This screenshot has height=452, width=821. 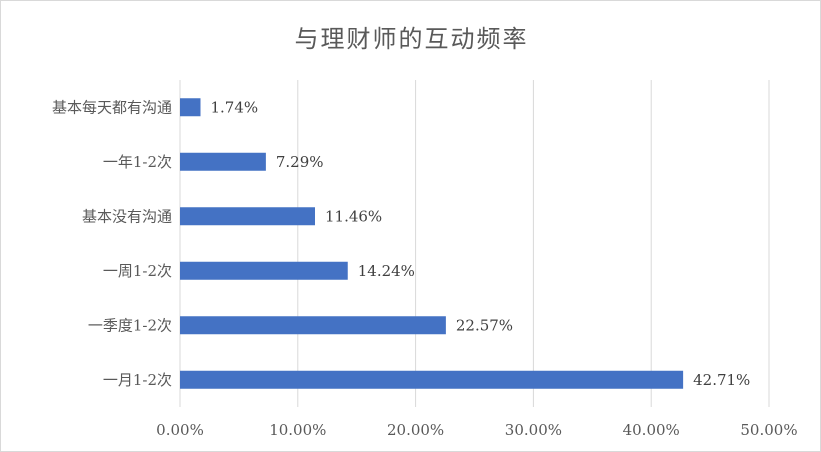 What do you see at coordinates (127, 216) in the screenshot?
I see `category-label: 基本没有沟通` at bounding box center [127, 216].